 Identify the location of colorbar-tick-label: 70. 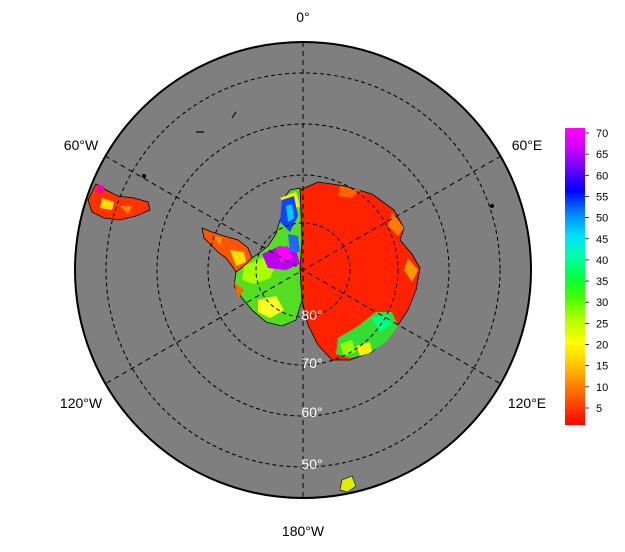
(602, 134).